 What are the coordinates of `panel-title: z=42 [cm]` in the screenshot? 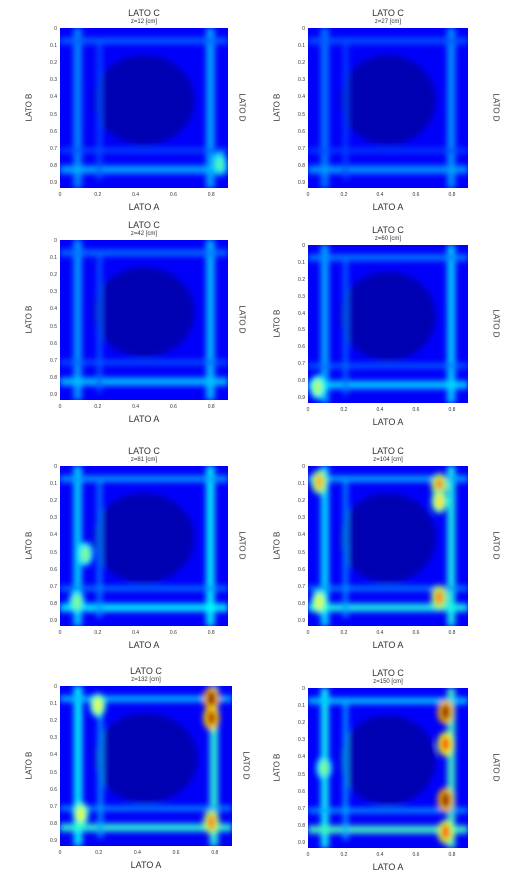 It's located at (144, 234).